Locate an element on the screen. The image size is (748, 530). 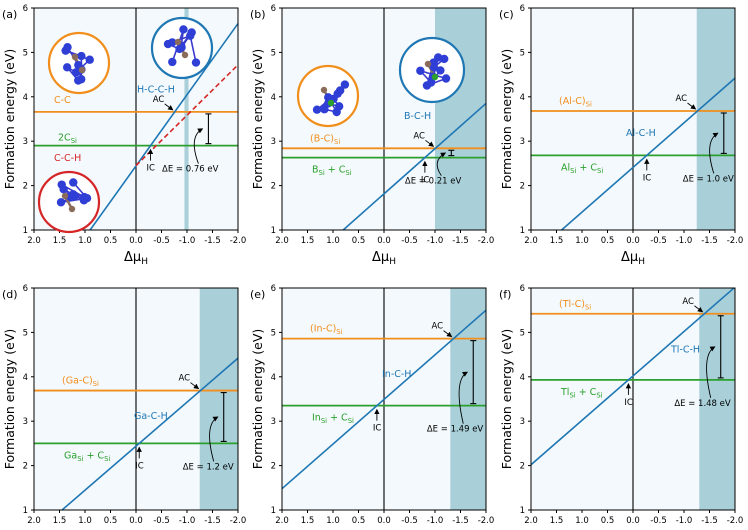
y-axis-label: Formation energy (eV) is located at coordinates (257, 119).